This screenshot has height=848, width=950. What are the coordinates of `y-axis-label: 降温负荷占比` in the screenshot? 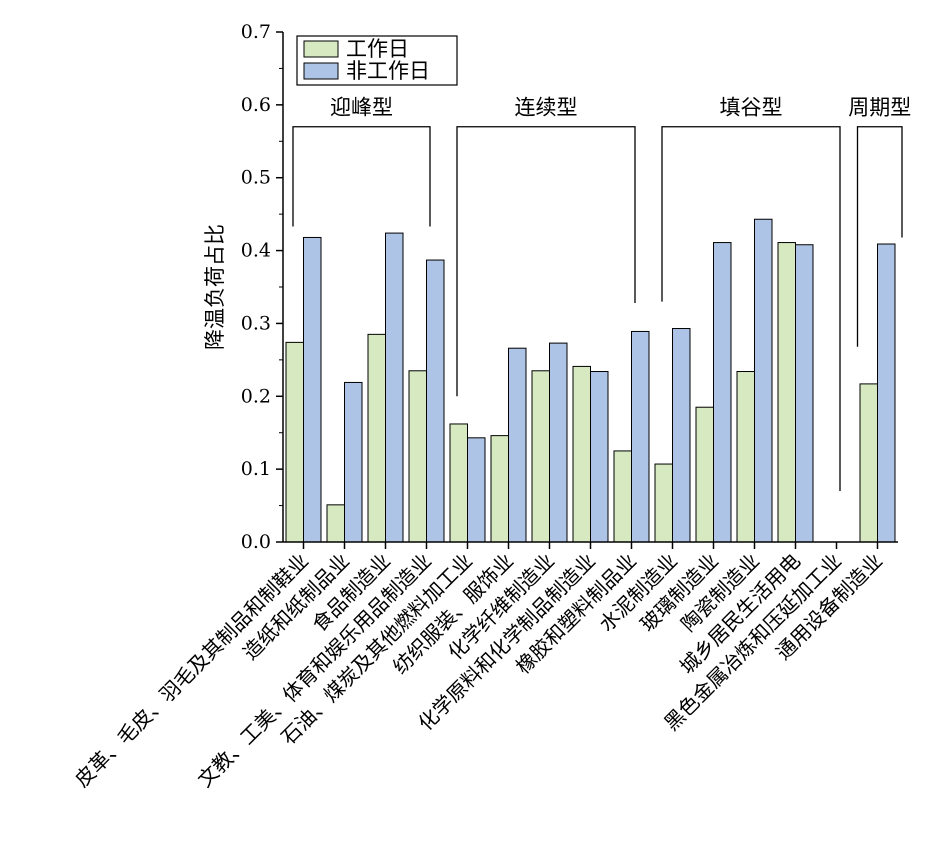 It's located at (215, 287).